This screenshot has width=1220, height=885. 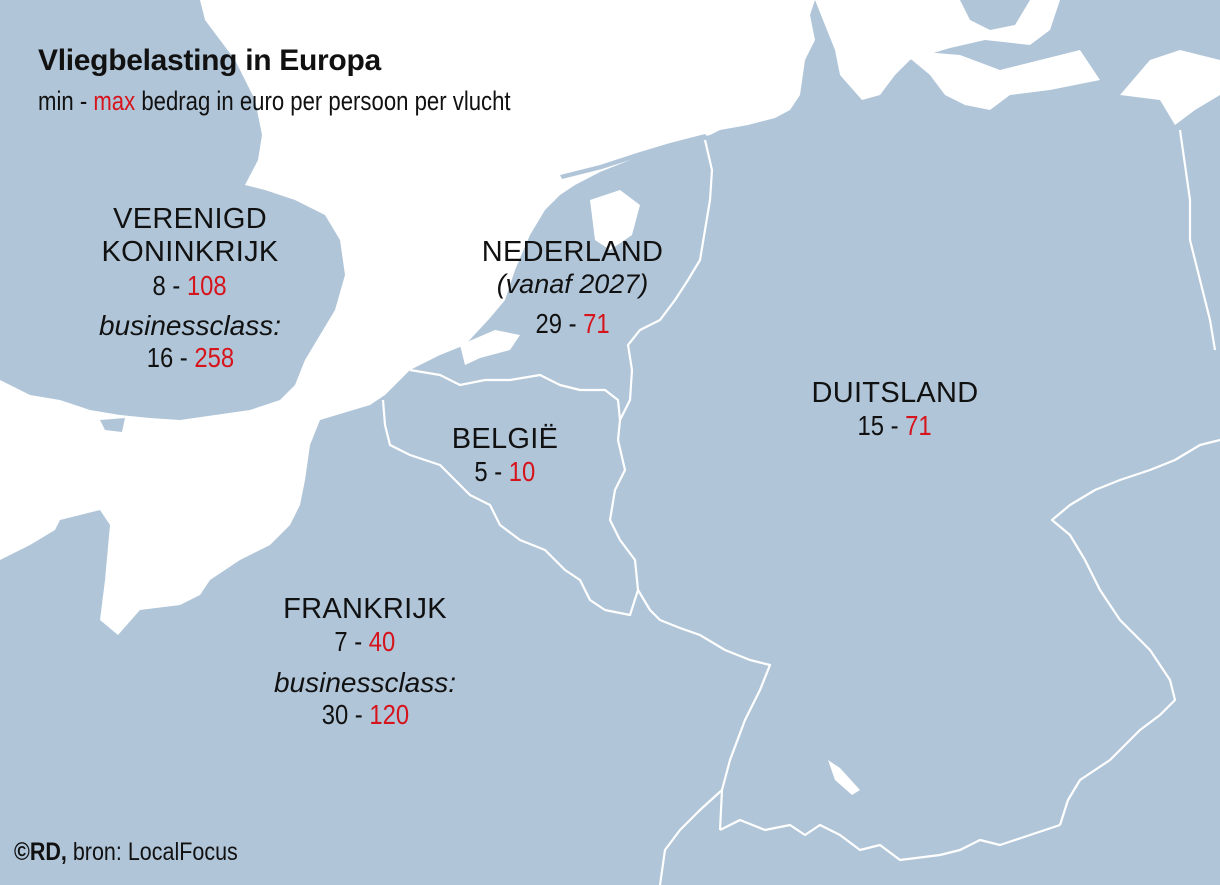 I want to click on label-belgium: BELGIË 5 - 10, so click(x=505, y=456).